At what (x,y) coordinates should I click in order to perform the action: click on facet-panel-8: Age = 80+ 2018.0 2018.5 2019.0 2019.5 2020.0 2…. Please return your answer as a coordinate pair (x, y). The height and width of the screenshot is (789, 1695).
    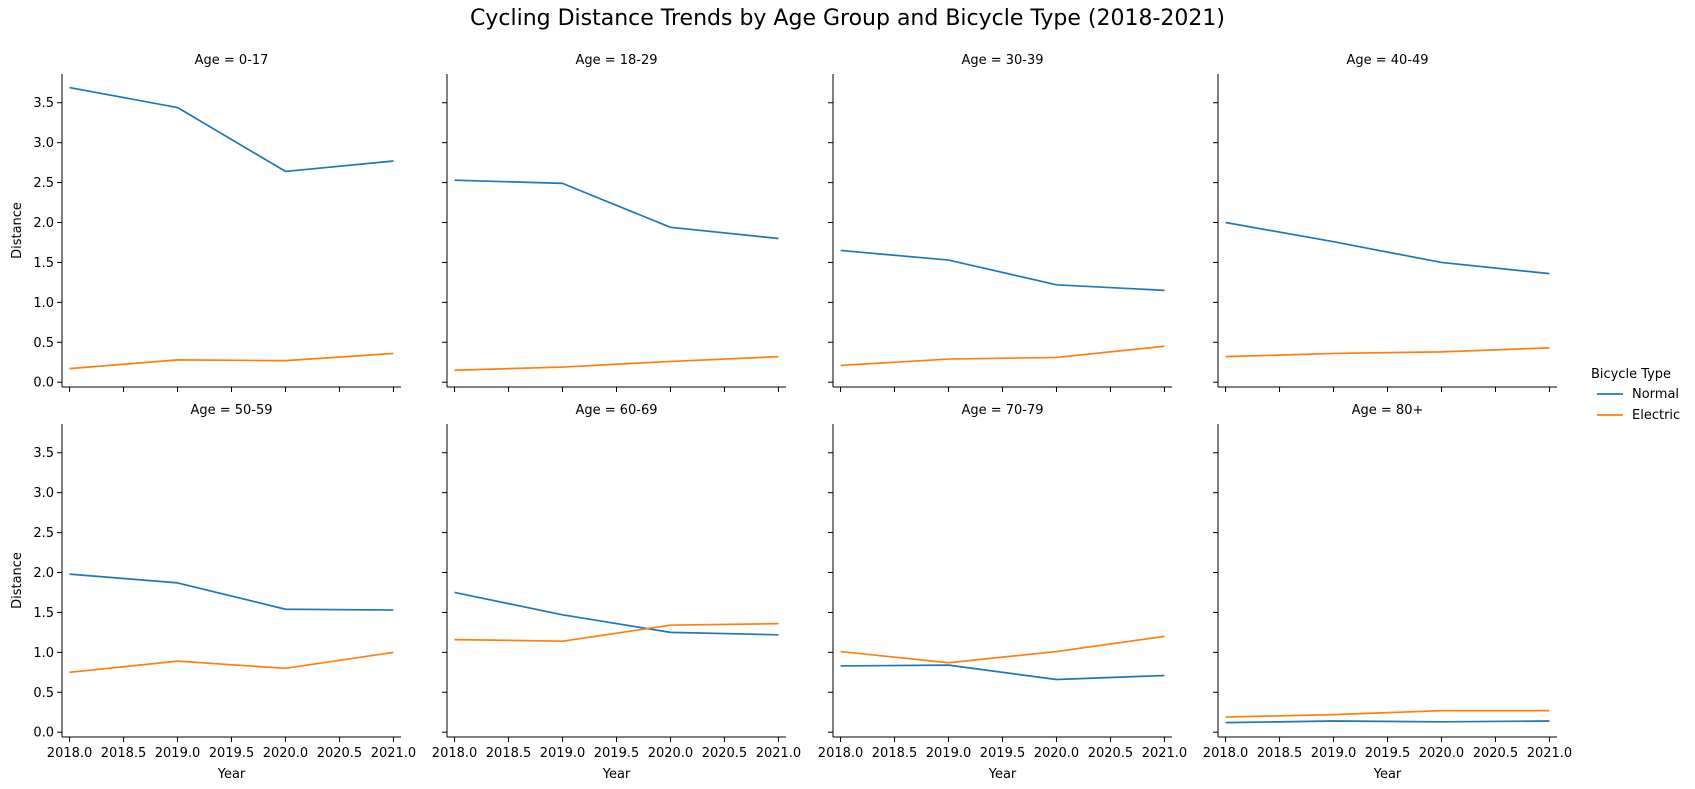
    Looking at the image, I should click on (1387, 592).